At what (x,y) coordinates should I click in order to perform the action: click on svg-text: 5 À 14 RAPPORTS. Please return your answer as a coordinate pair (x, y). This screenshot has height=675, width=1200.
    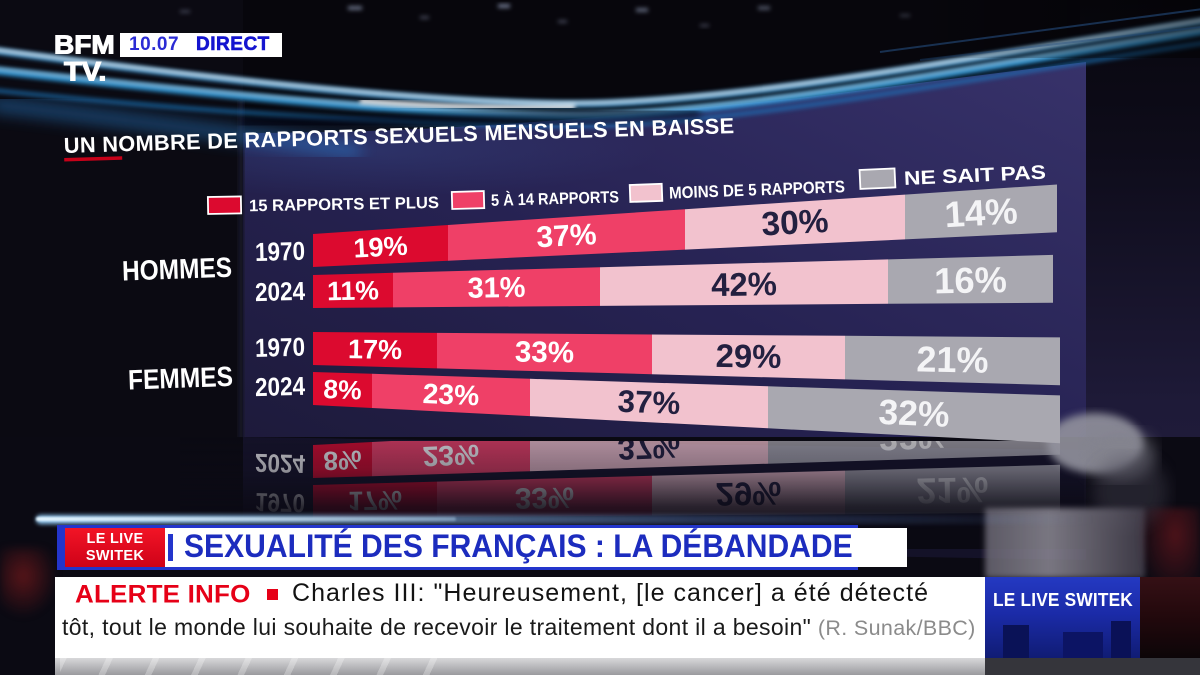
    Looking at the image, I should click on (555, 198).